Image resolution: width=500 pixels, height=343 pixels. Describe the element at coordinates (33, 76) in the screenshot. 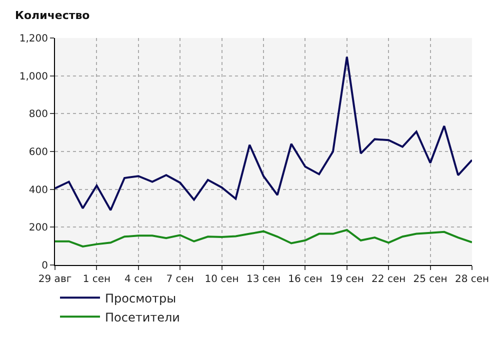

I see `y-tick-label: 1,000` at that location.